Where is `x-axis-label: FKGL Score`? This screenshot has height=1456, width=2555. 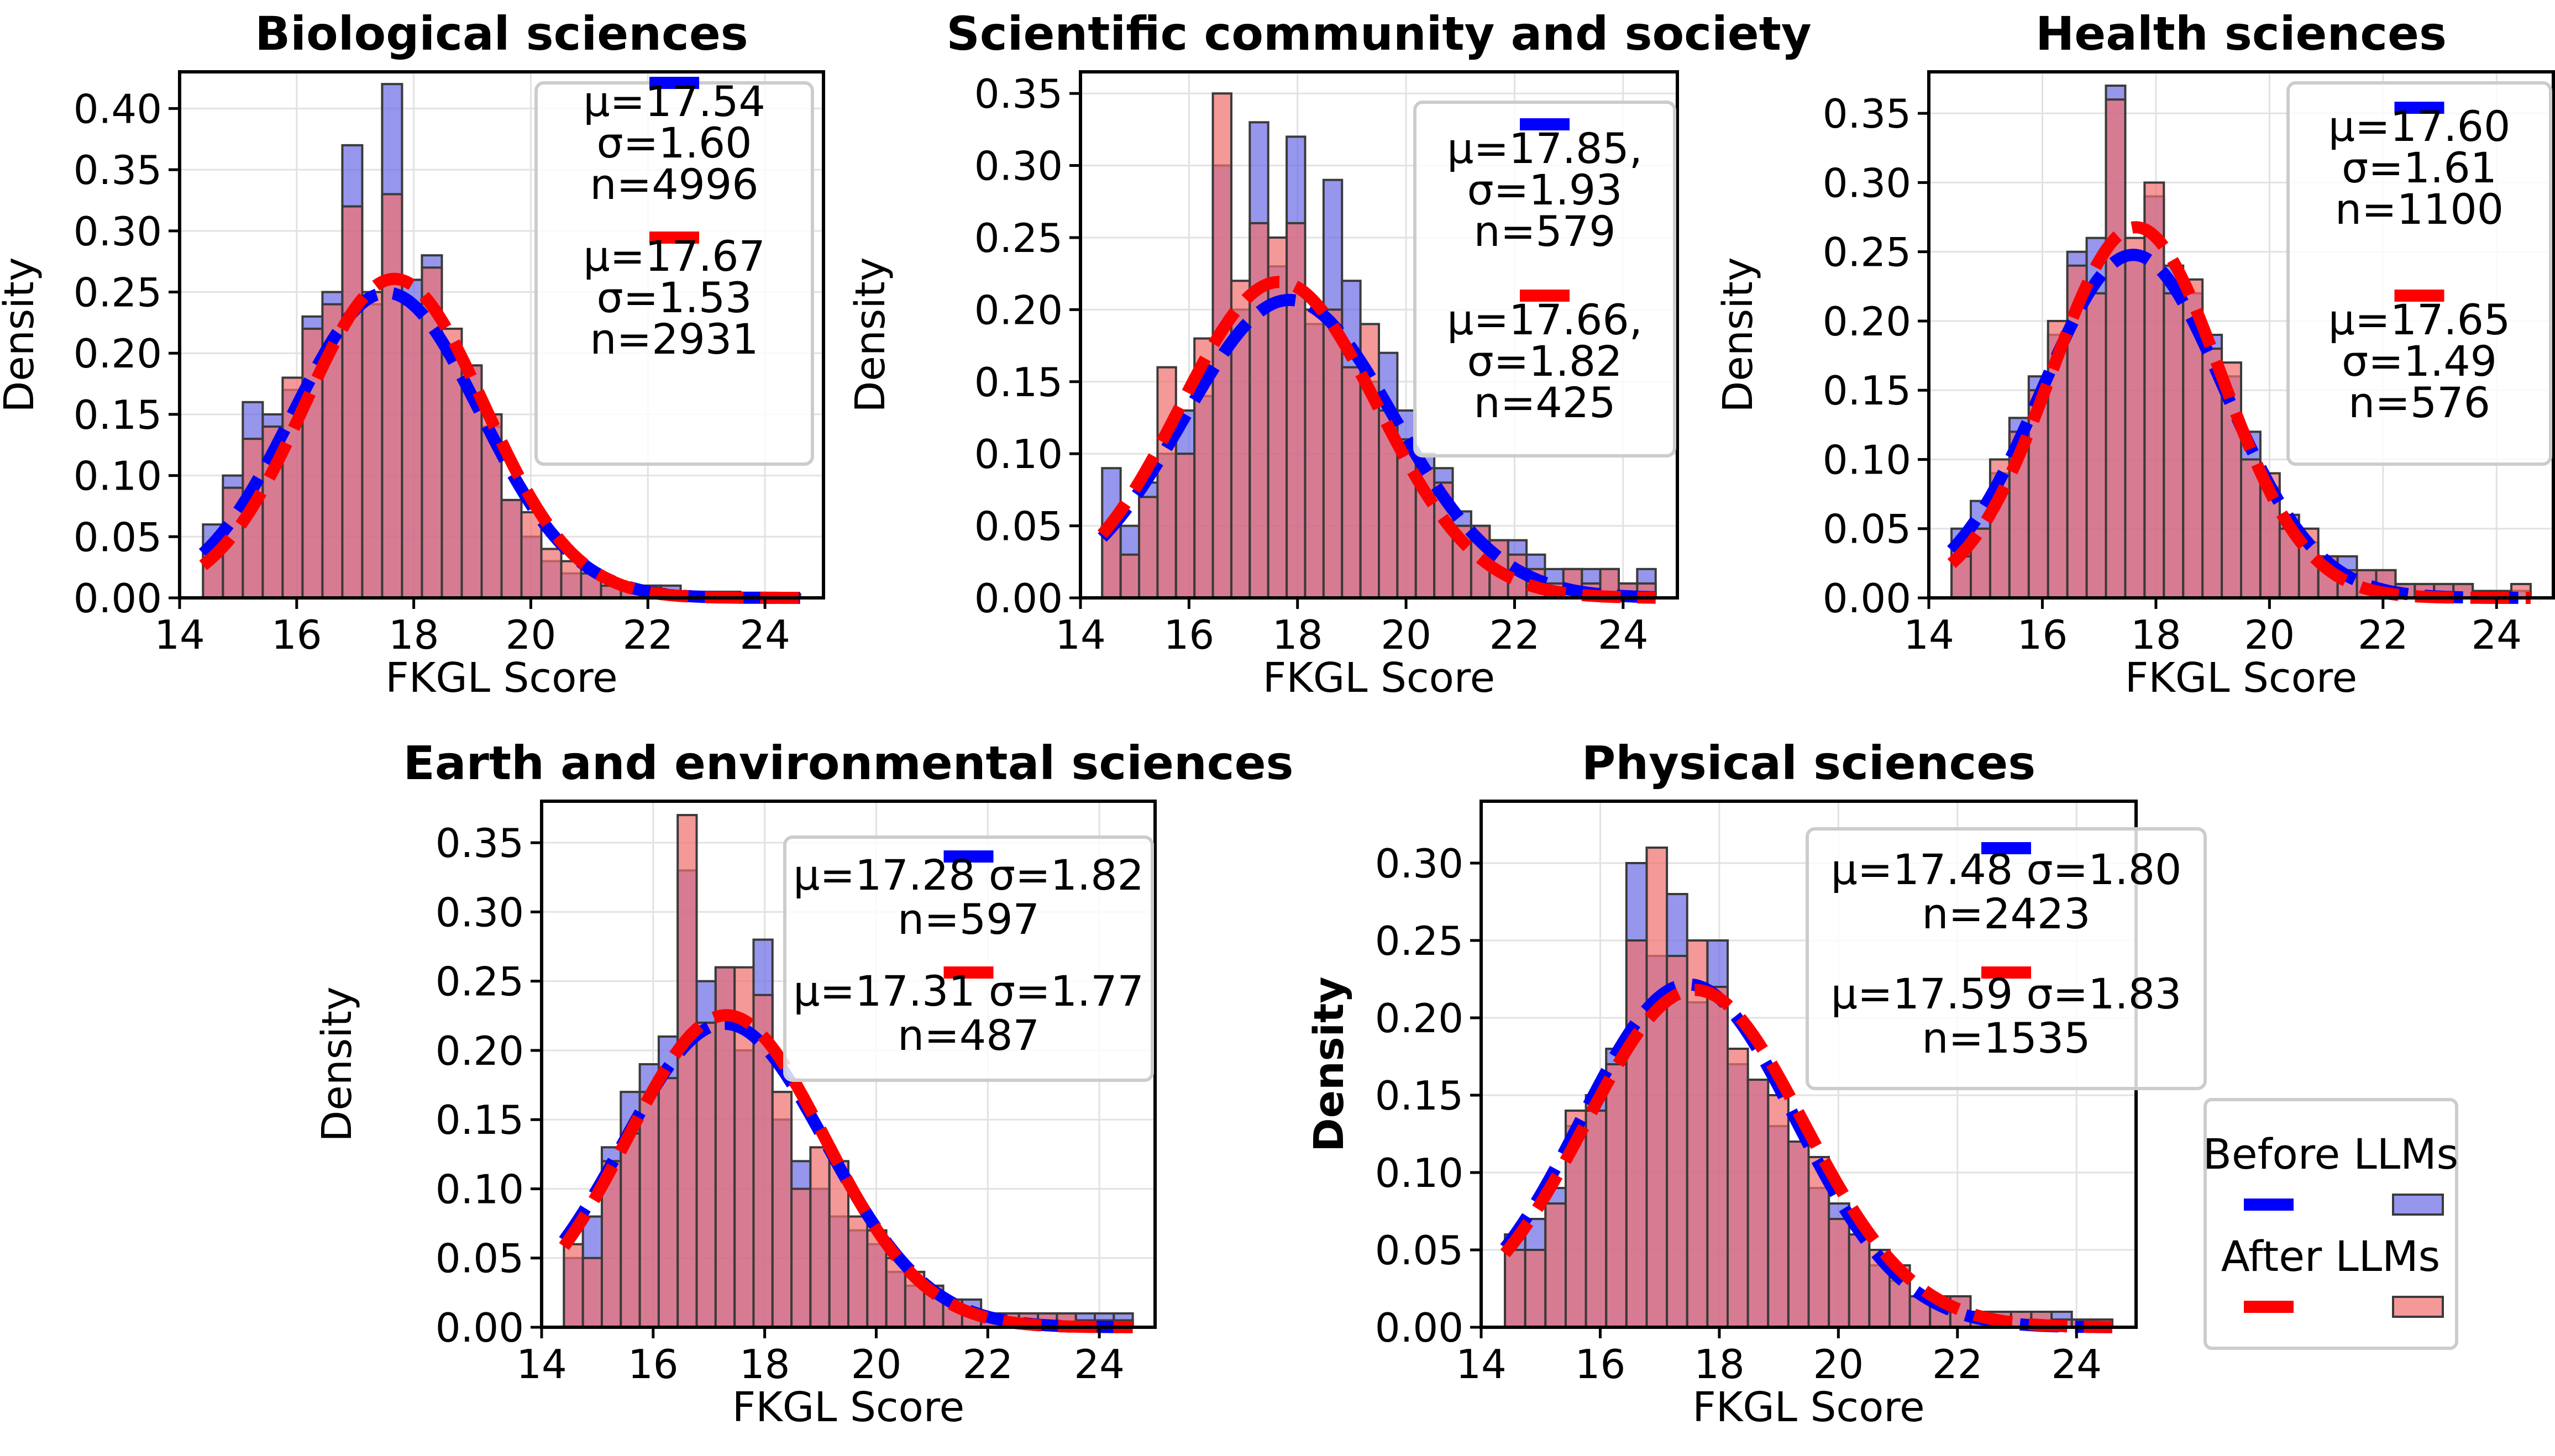
x-axis-label: FKGL Score is located at coordinates (1808, 1407).